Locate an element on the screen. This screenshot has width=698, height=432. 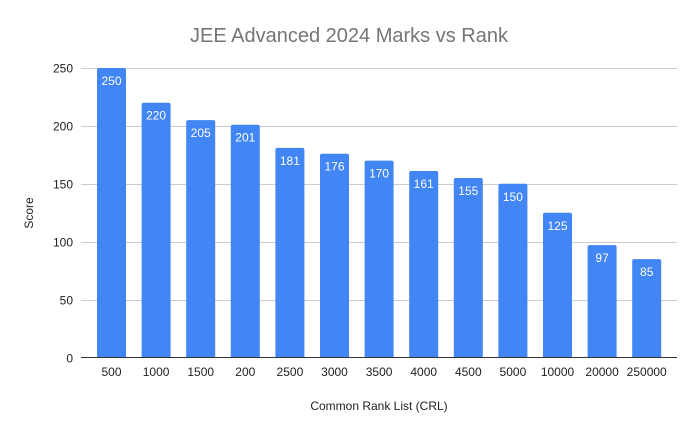
x-axis-label: Common Rank List (CRL) is located at coordinates (378, 406).